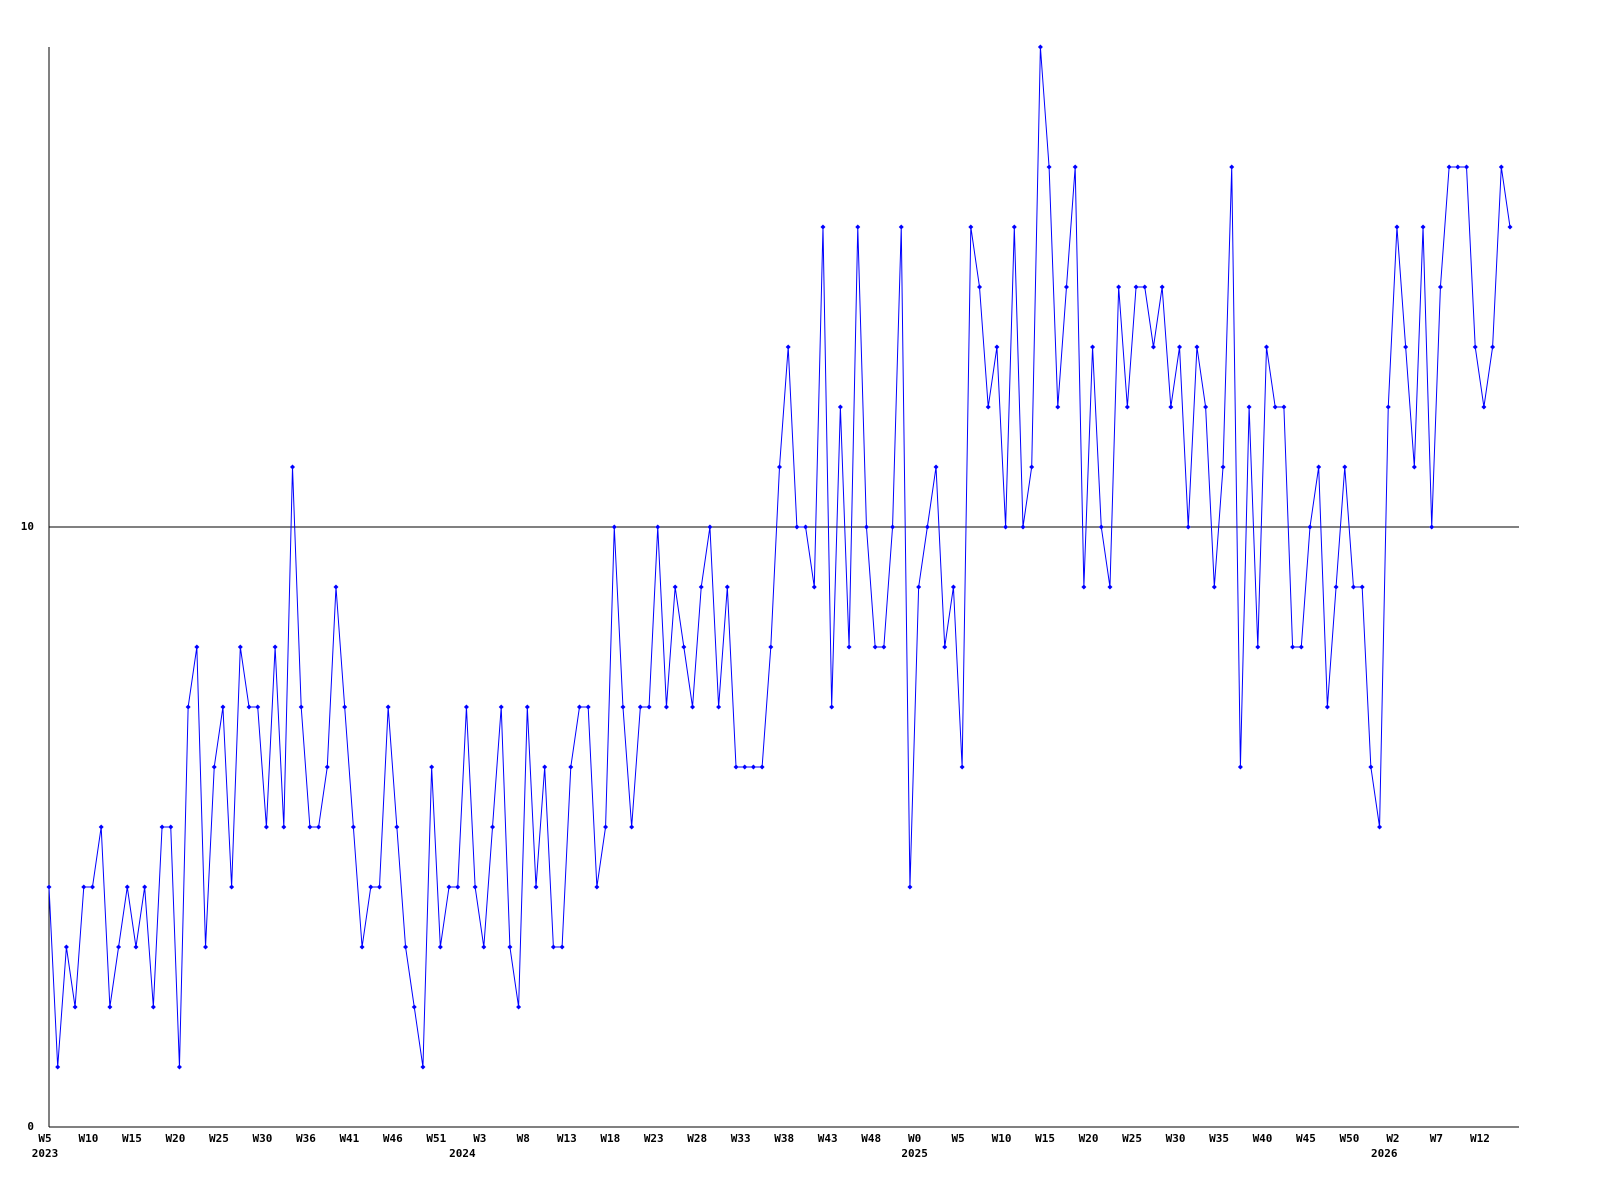 The width and height of the screenshot is (1600, 1200). Describe the element at coordinates (1045, 1138) in the screenshot. I see `x-tick-label: W15` at that location.